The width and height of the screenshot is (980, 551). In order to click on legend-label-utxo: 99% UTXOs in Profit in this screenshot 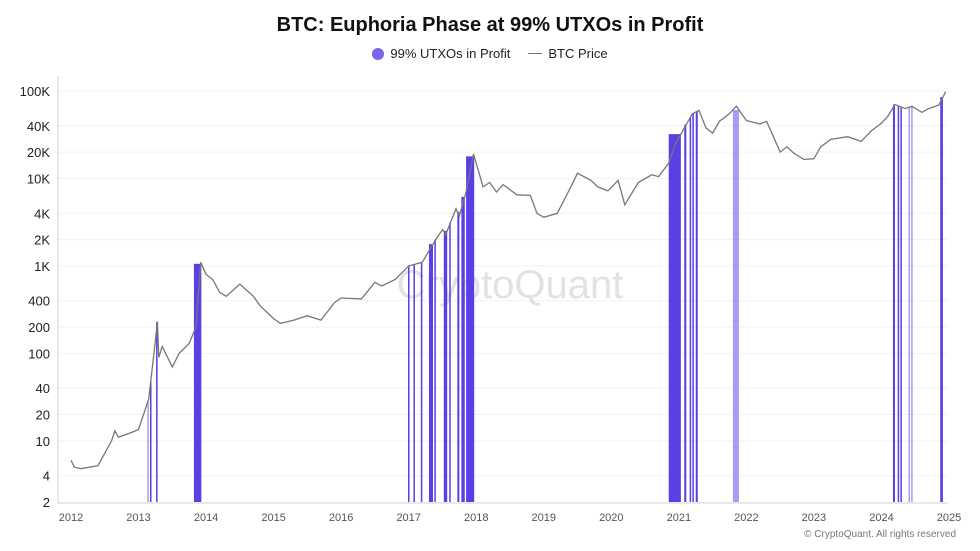, I will do `click(450, 53)`.